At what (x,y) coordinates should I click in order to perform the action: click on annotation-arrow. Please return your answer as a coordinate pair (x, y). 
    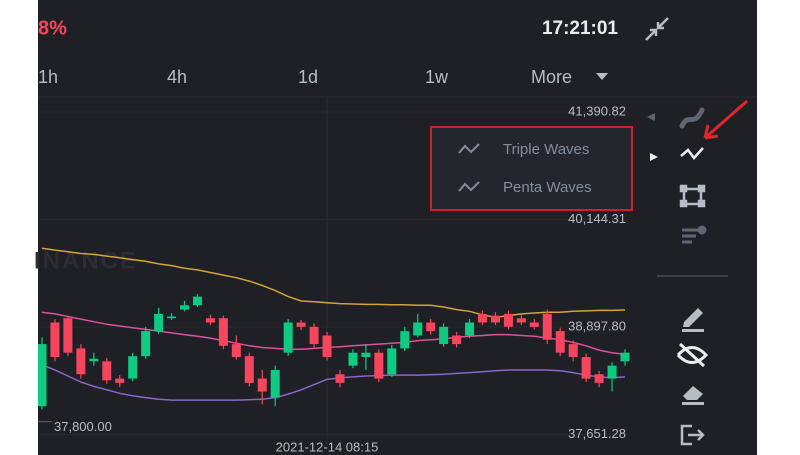
    Looking at the image, I should click on (725, 119).